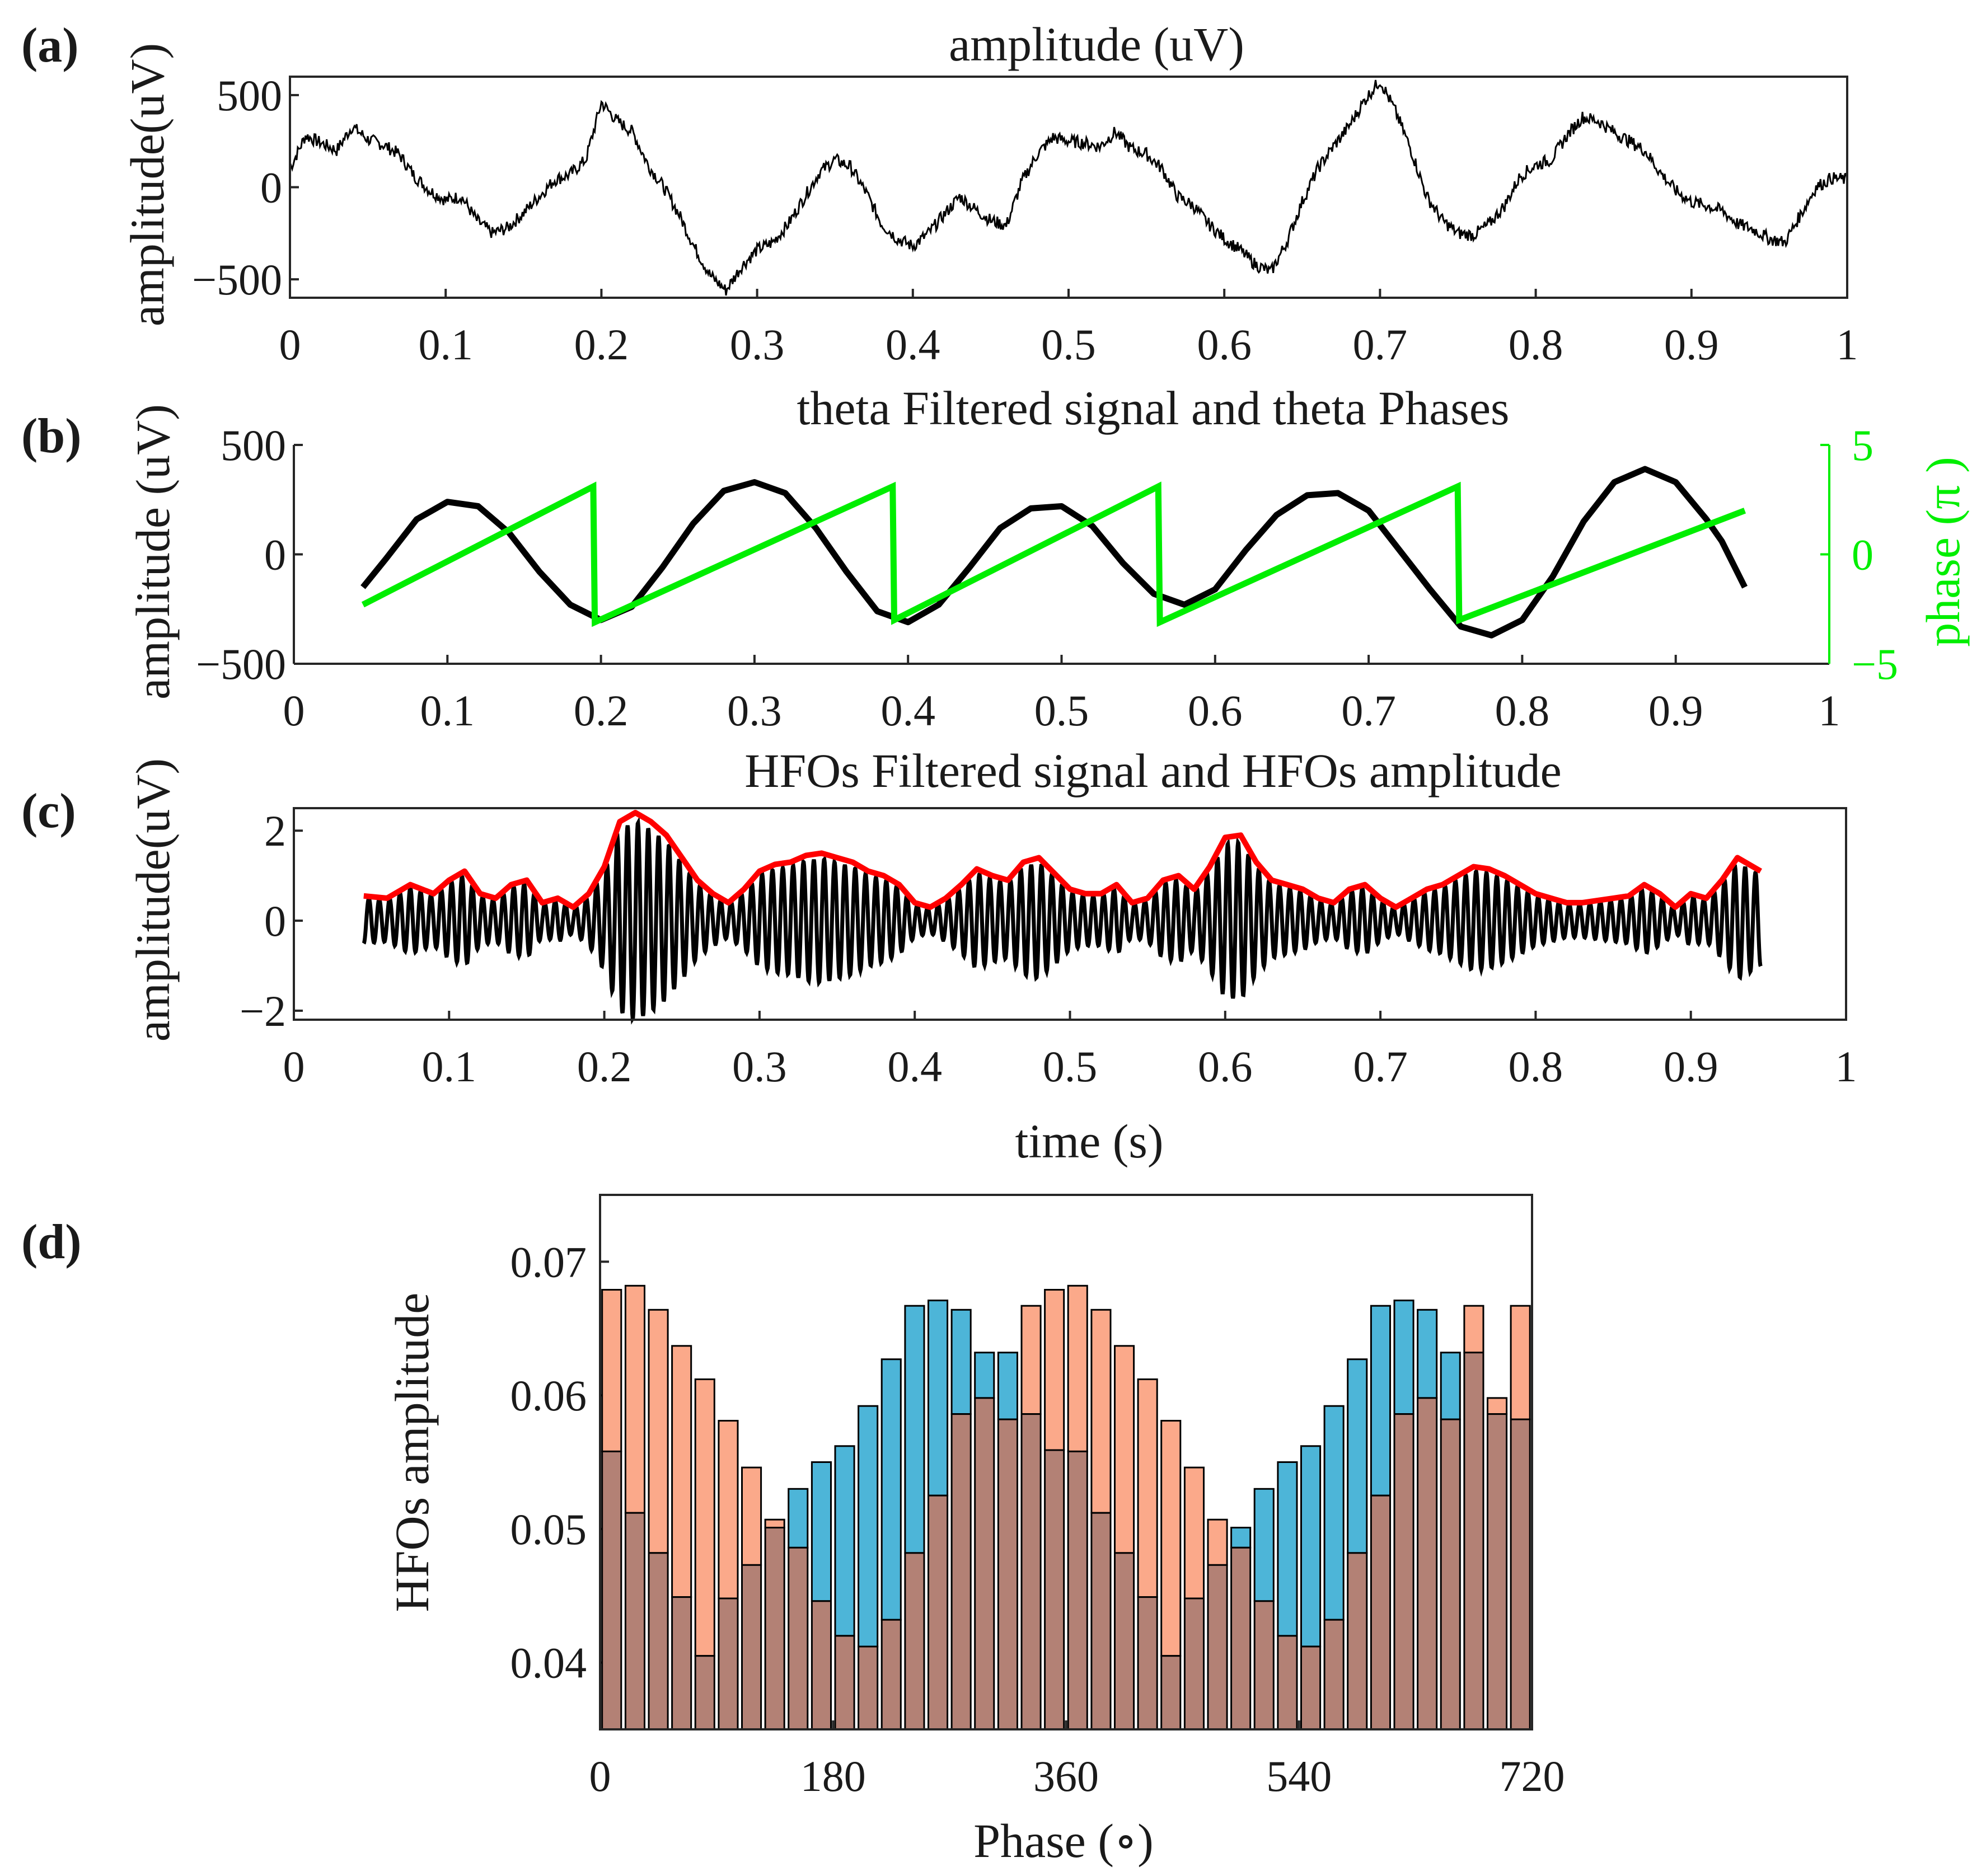  I want to click on panel-d-xtick-label: 180, so click(833, 1776).